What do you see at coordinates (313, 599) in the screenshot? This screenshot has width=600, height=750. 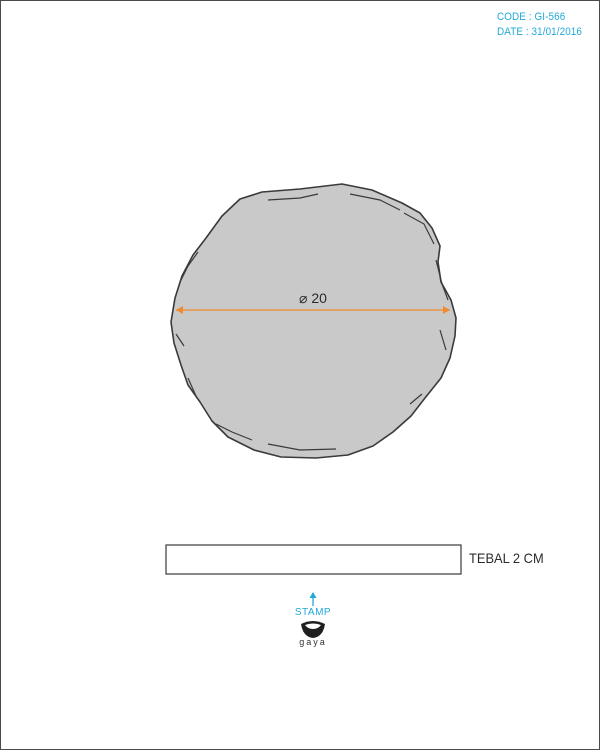 I see `arrow-up-icon` at bounding box center [313, 599].